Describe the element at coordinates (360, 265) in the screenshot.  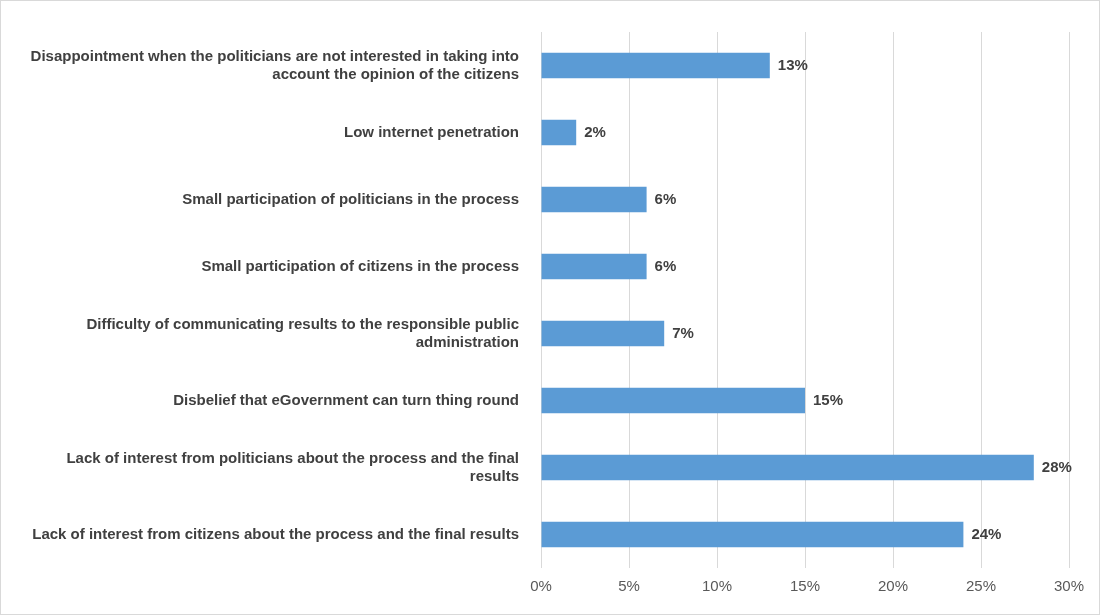
I see `y-tick-label: Small participation of citizens in the process` at that location.